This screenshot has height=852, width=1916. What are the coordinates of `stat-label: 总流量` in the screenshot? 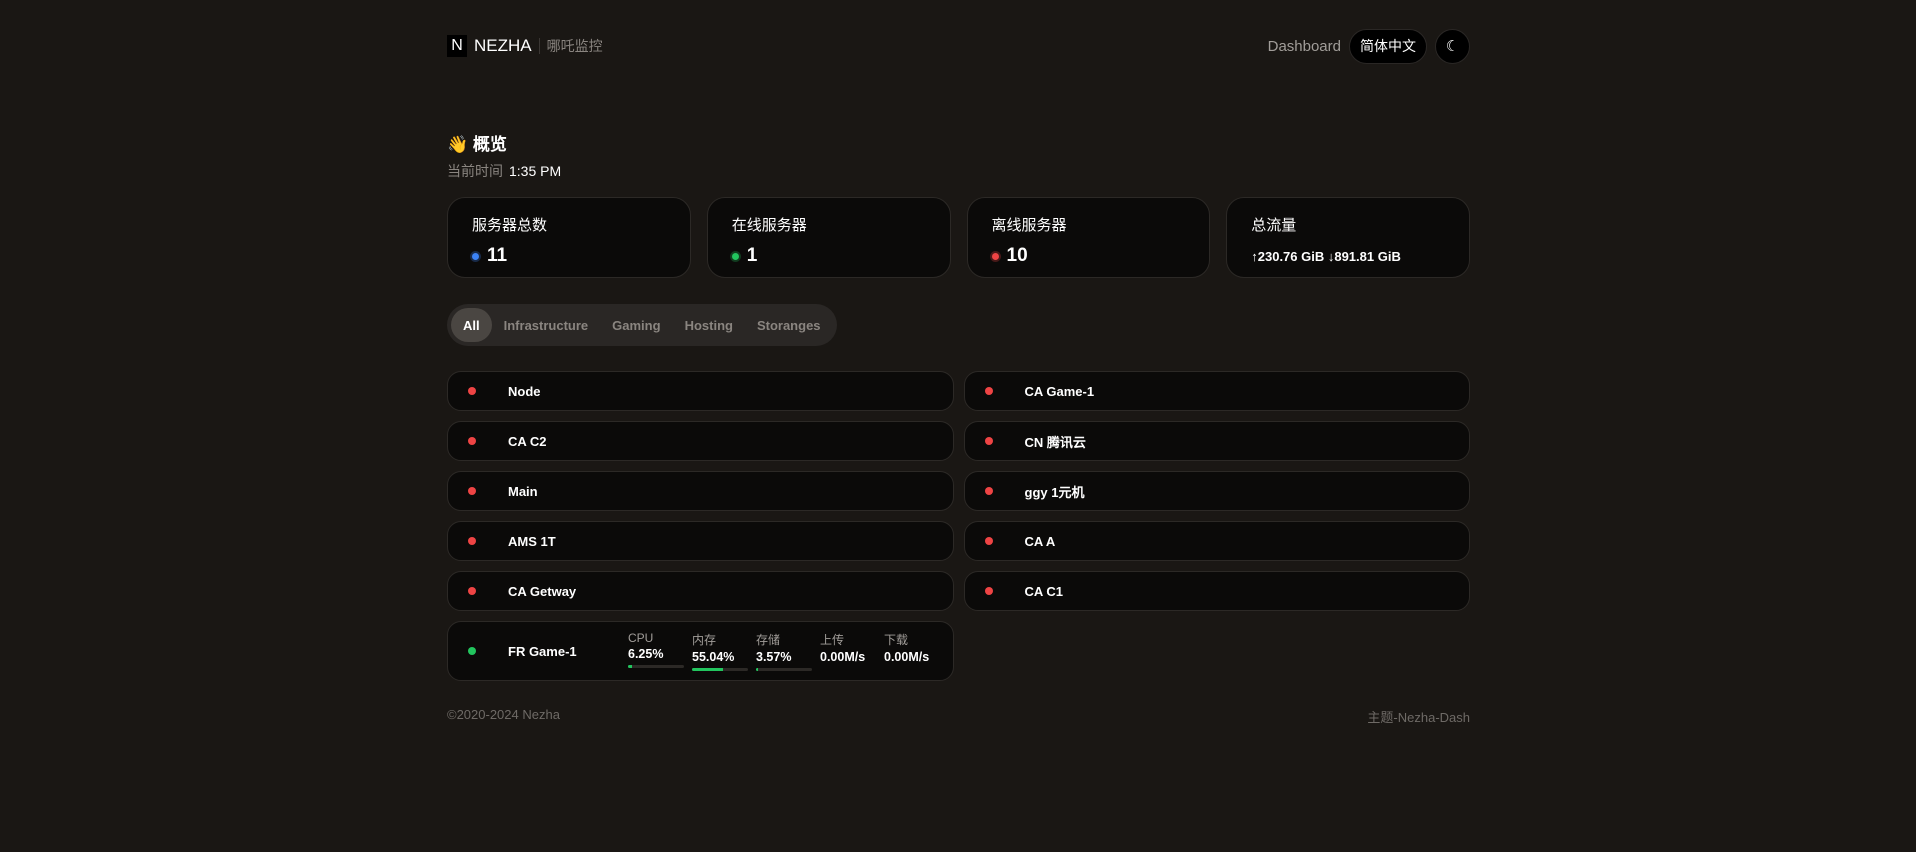 It's located at (1274, 225).